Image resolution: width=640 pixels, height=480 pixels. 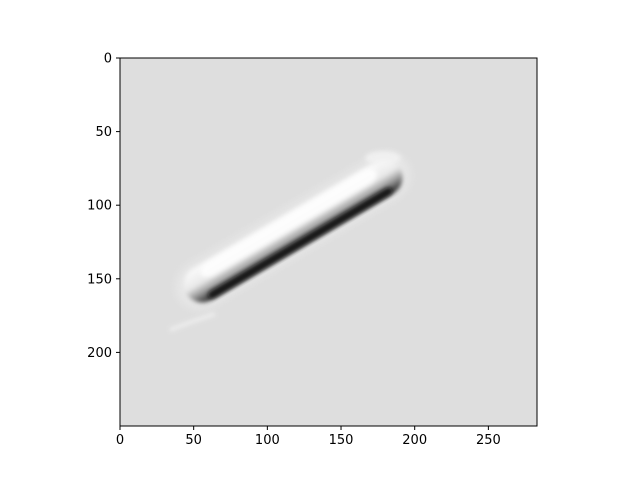 I want to click on y-tick-label: 100, so click(x=99, y=206).